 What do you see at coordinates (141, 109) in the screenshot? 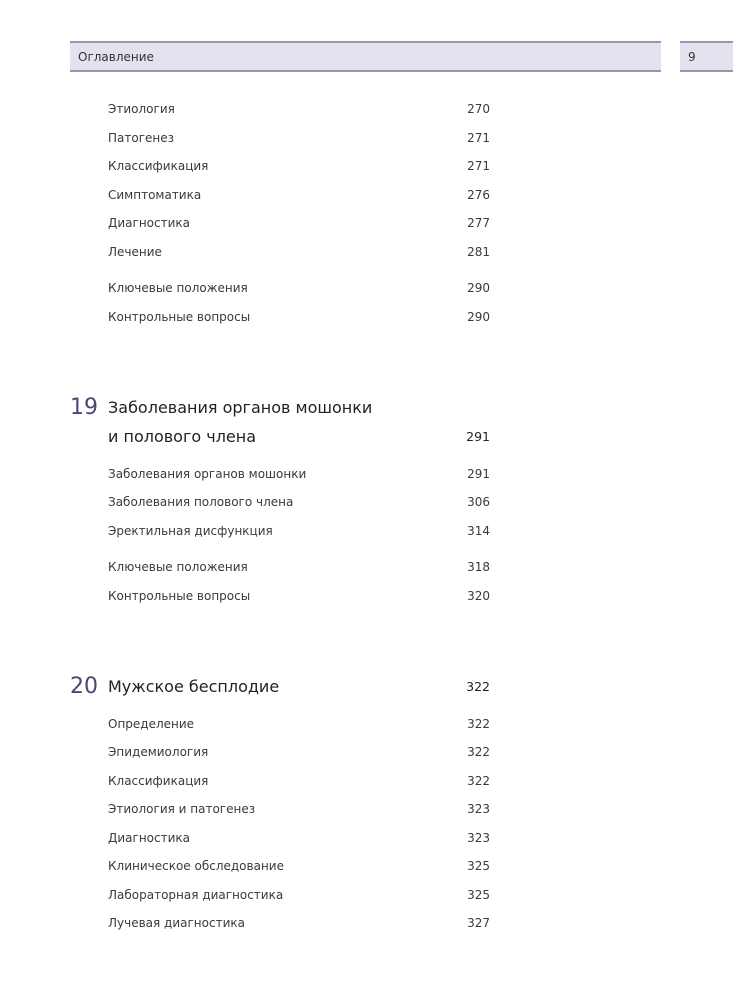
I see `toc-entry-label: Этиология` at bounding box center [141, 109].